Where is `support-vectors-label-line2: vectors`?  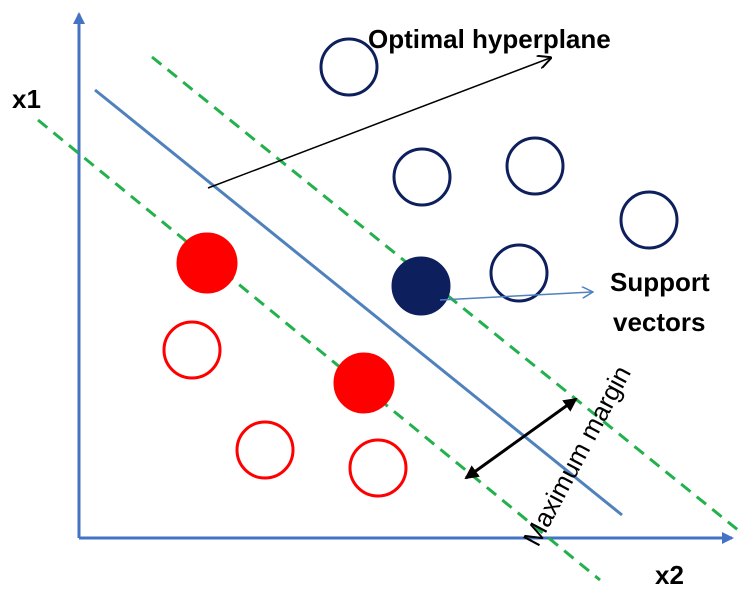
support-vectors-label-line2: vectors is located at coordinates (659, 322).